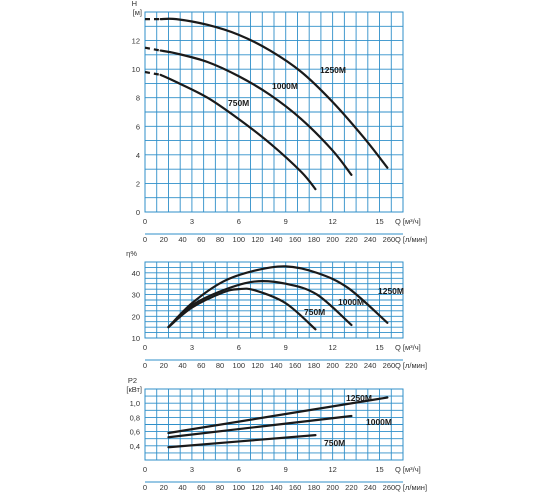 This screenshot has height=504, width=560. Describe the element at coordinates (138, 212) in the screenshot. I see `y-tick-label: 0` at that location.